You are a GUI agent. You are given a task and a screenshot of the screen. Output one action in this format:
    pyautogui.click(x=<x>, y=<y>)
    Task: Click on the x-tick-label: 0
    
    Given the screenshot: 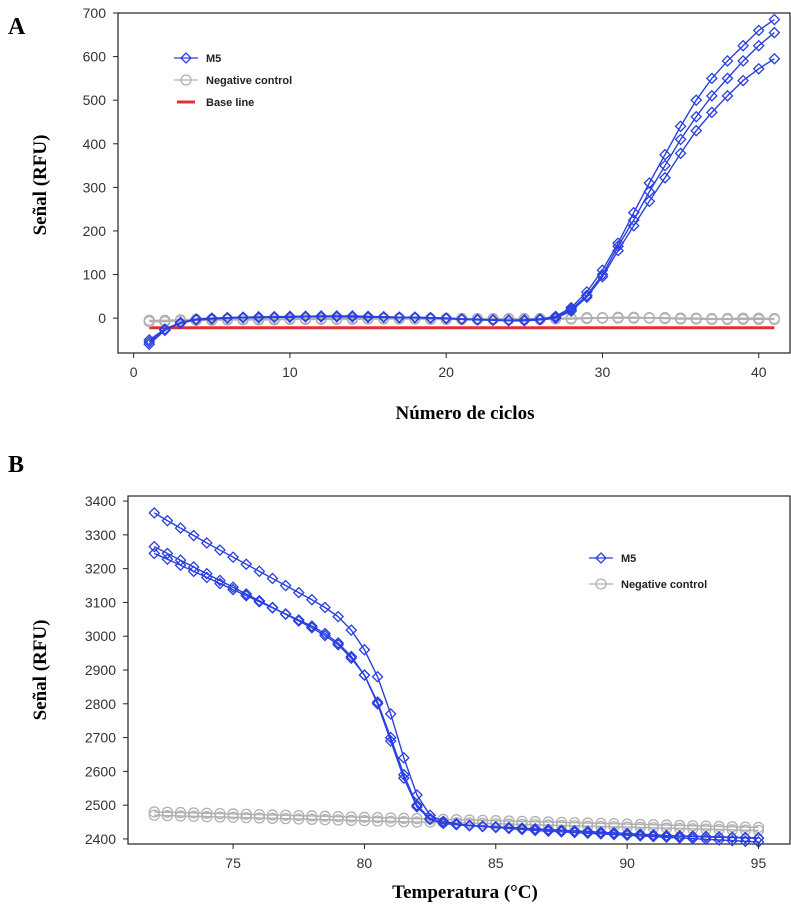 What is the action you would take?
    pyautogui.click(x=134, y=372)
    